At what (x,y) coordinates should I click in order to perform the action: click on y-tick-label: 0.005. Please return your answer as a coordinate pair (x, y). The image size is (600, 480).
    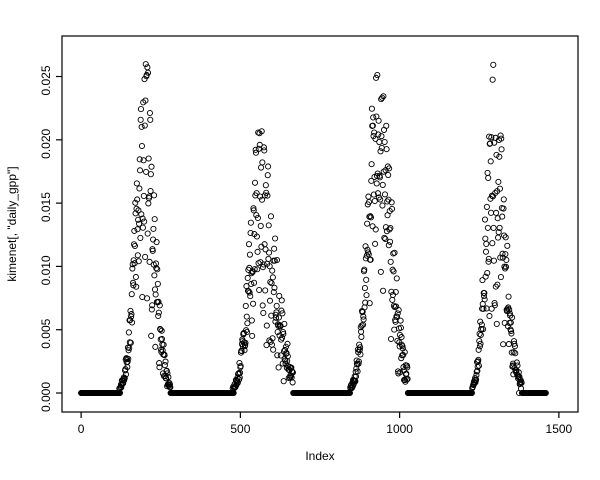
    Looking at the image, I should click on (46, 333).